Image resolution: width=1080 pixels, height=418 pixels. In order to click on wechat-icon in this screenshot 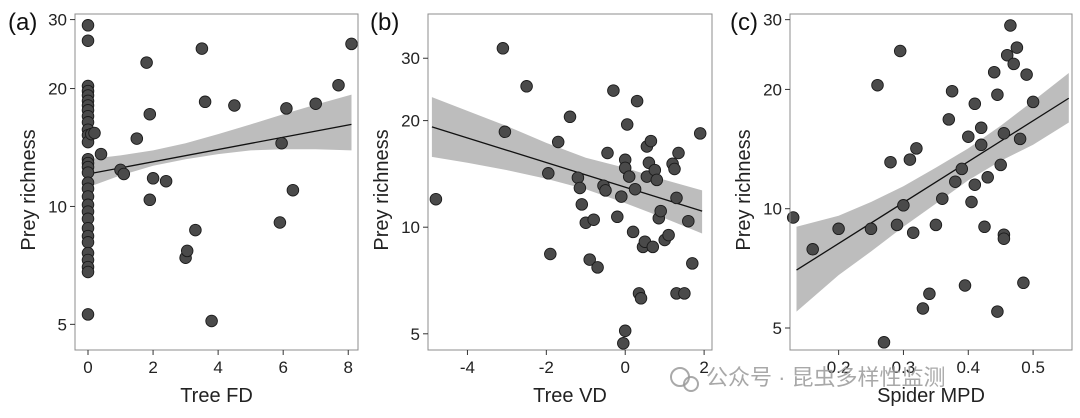, I will do `click(684, 379)`.